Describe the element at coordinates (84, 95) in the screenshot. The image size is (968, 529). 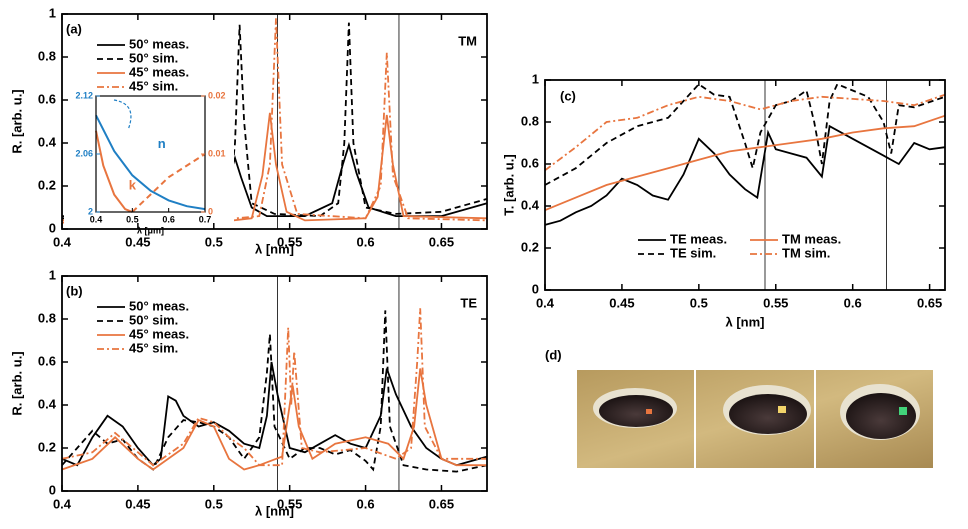
I see `y-tick-label: 2.12` at that location.